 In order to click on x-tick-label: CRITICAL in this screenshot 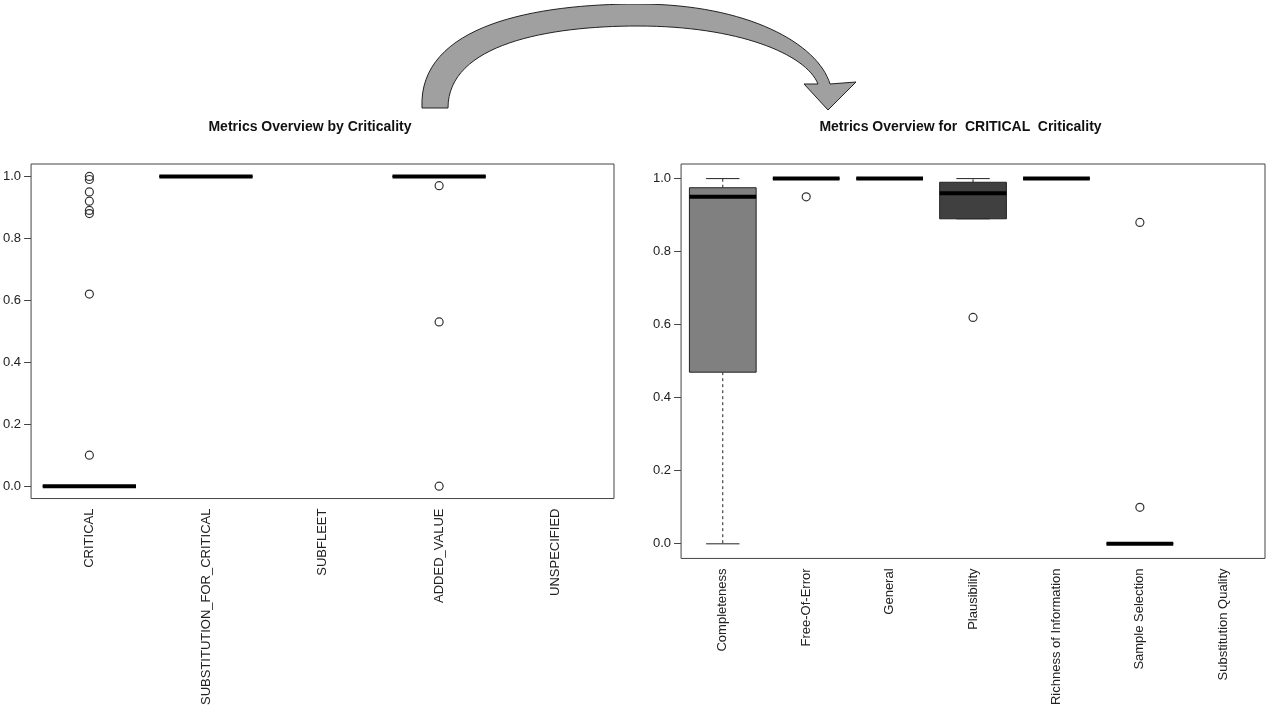, I will do `click(88, 538)`.